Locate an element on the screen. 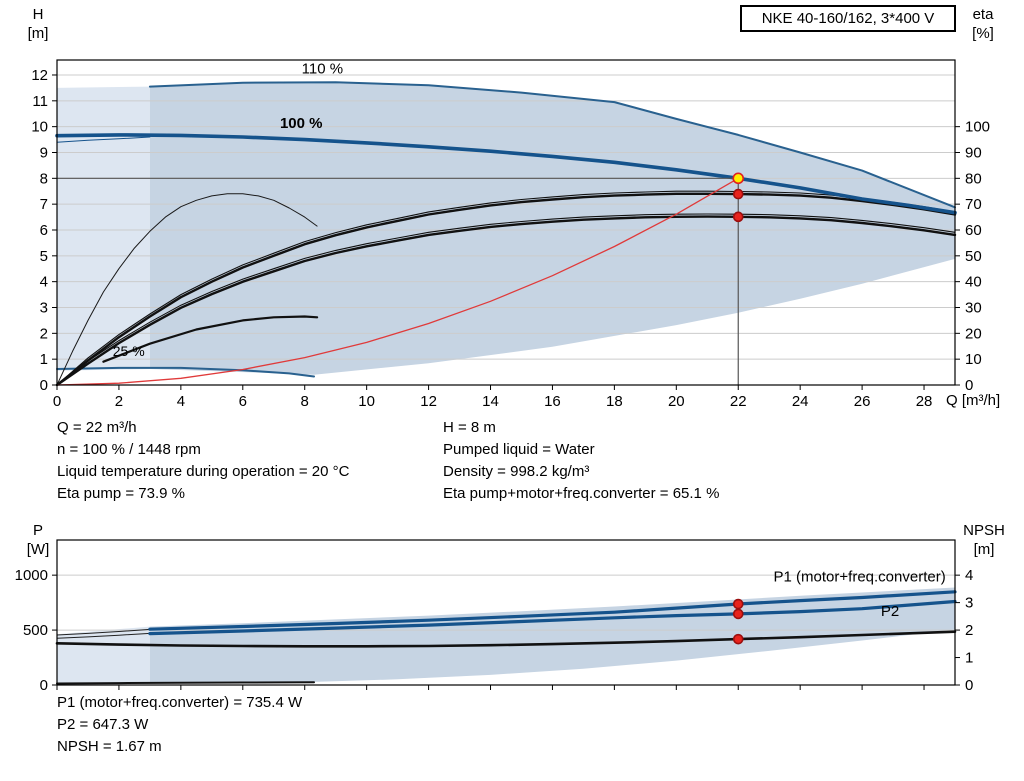 This screenshot has width=1024, height=781. x-tick-label: 6 is located at coordinates (243, 401).